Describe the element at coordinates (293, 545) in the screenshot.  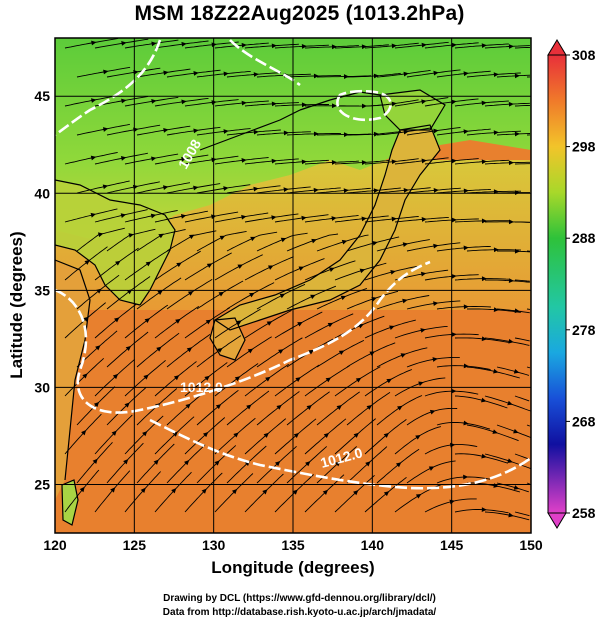
I see `x-tick-labels: 120 125 130 135 140 145 150` at that location.